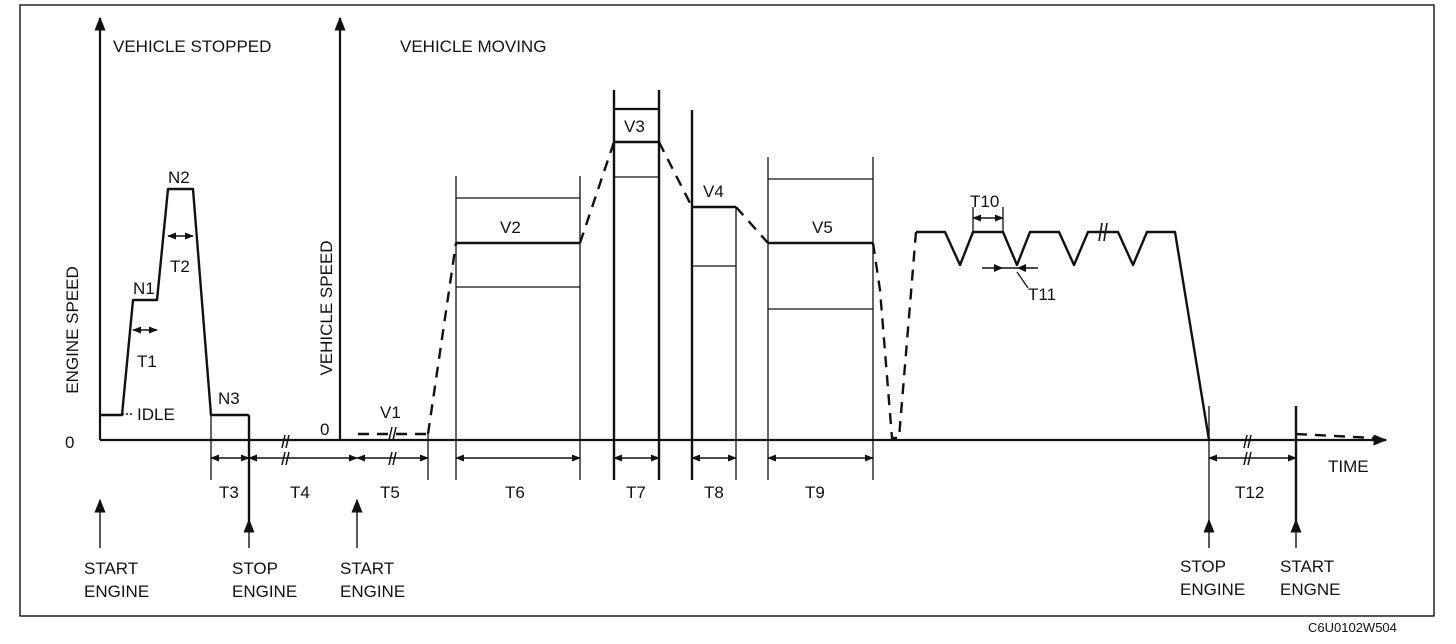 This screenshot has width=1456, height=644. What do you see at coordinates (894, 335) in the screenshot?
I see `decel-stop-reaccel` at bounding box center [894, 335].